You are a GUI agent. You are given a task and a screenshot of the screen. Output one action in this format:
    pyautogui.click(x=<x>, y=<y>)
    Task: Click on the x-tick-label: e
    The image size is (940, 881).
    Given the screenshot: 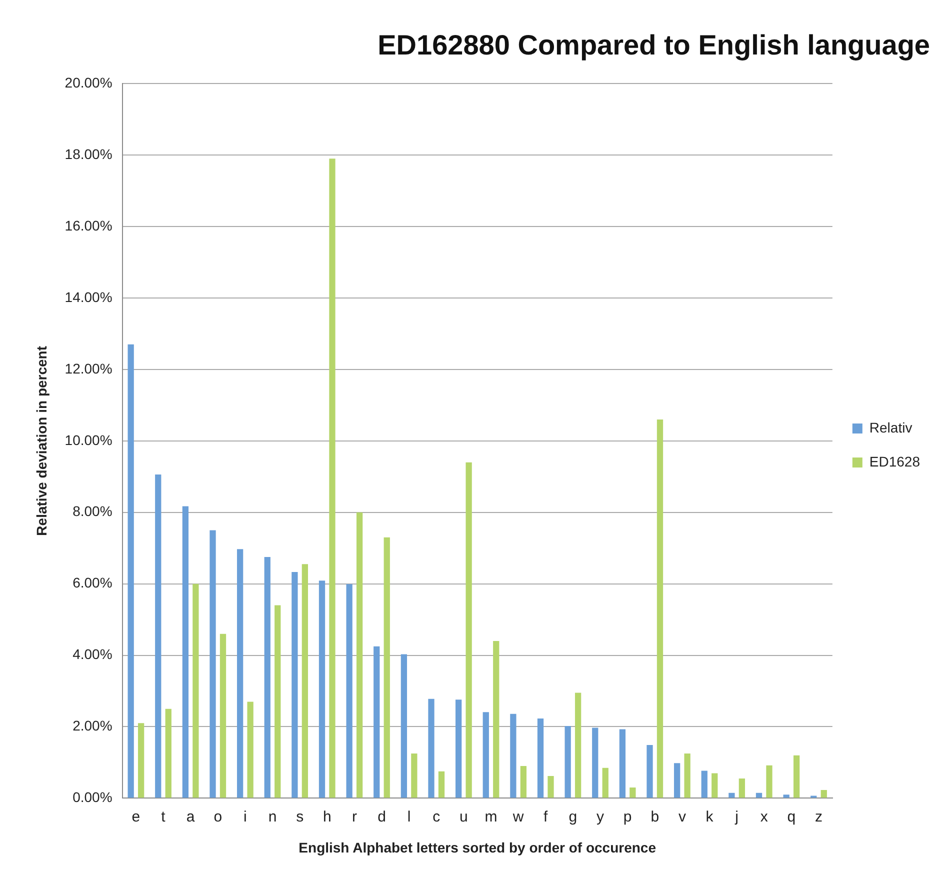 What is the action you would take?
    pyautogui.click(x=136, y=817)
    